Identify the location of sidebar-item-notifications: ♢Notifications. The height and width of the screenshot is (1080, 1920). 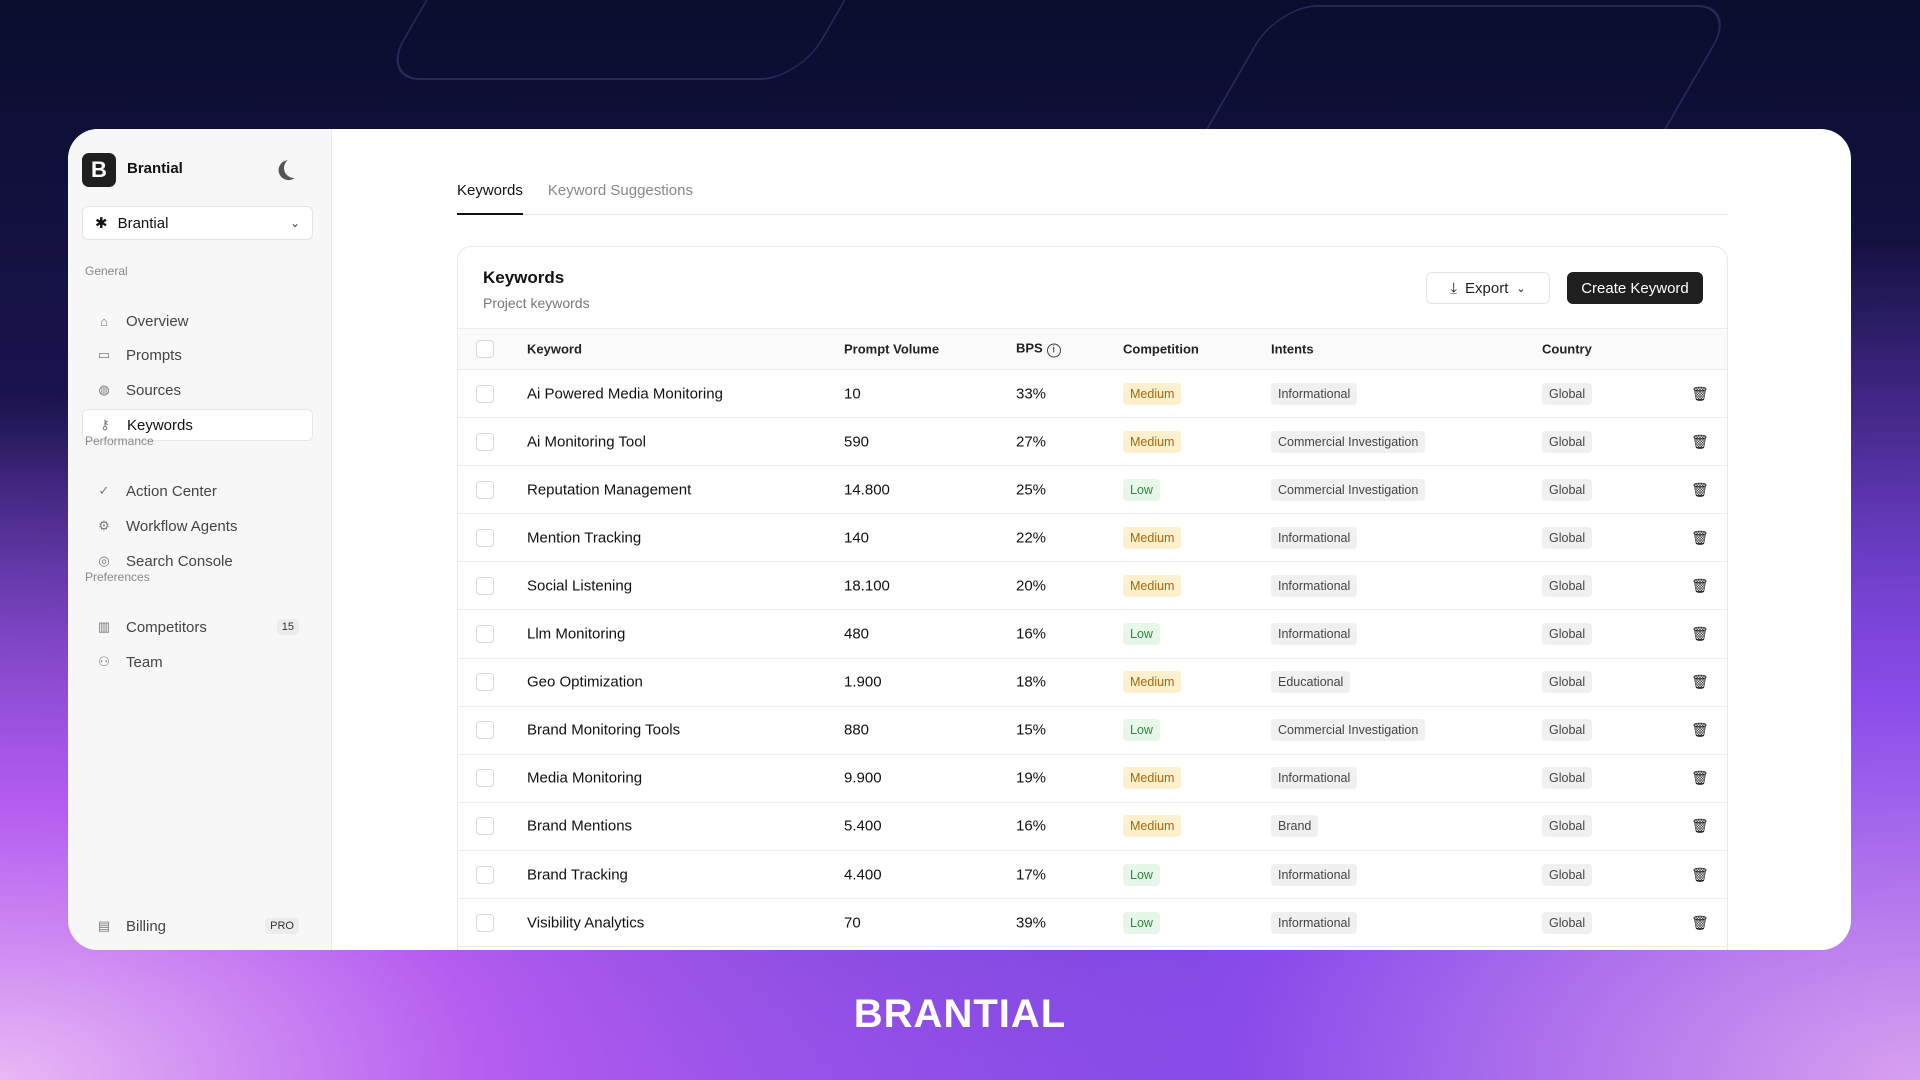
(197, 947).